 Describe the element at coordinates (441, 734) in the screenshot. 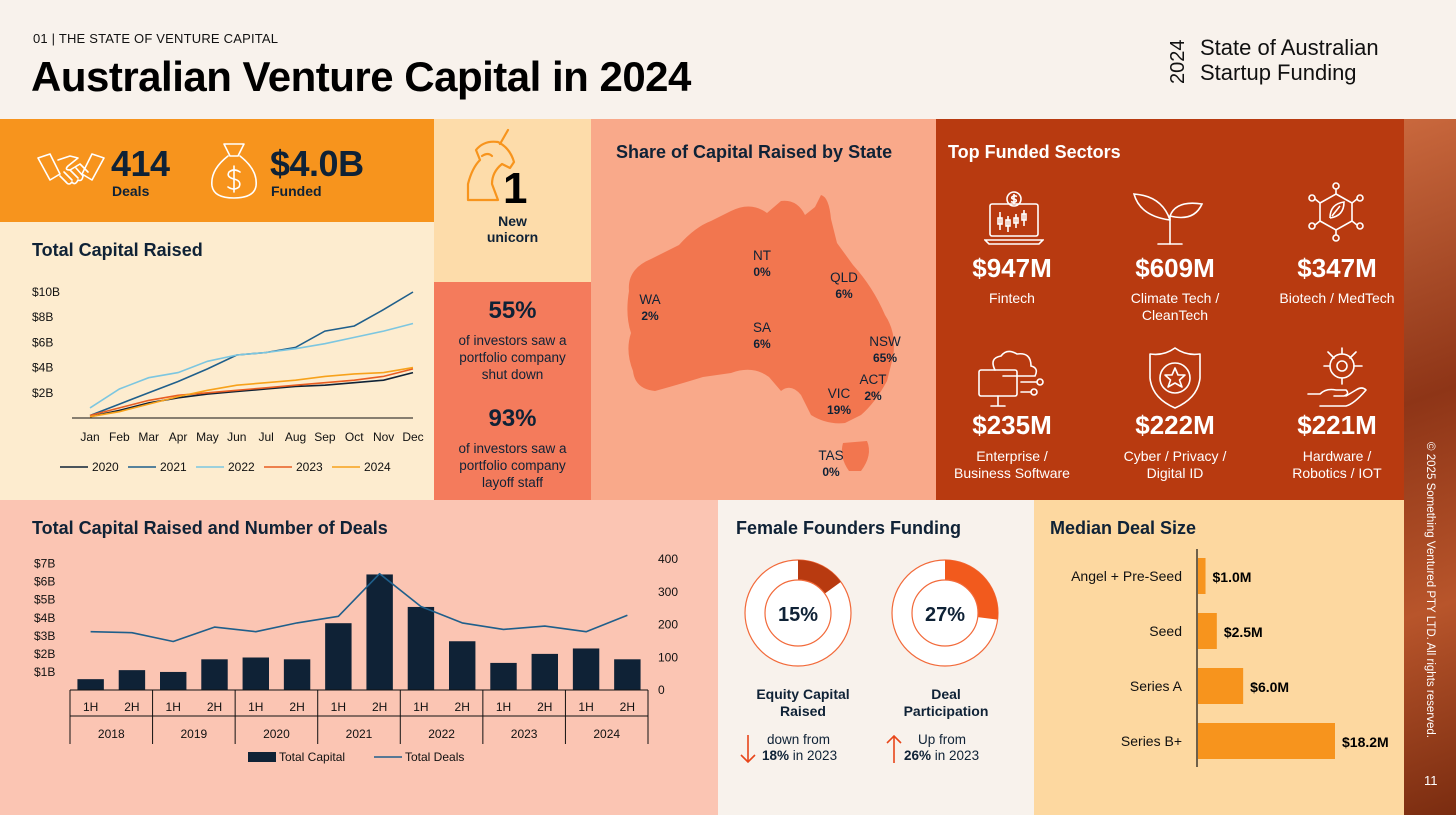

I see `year-label: 2022` at that location.